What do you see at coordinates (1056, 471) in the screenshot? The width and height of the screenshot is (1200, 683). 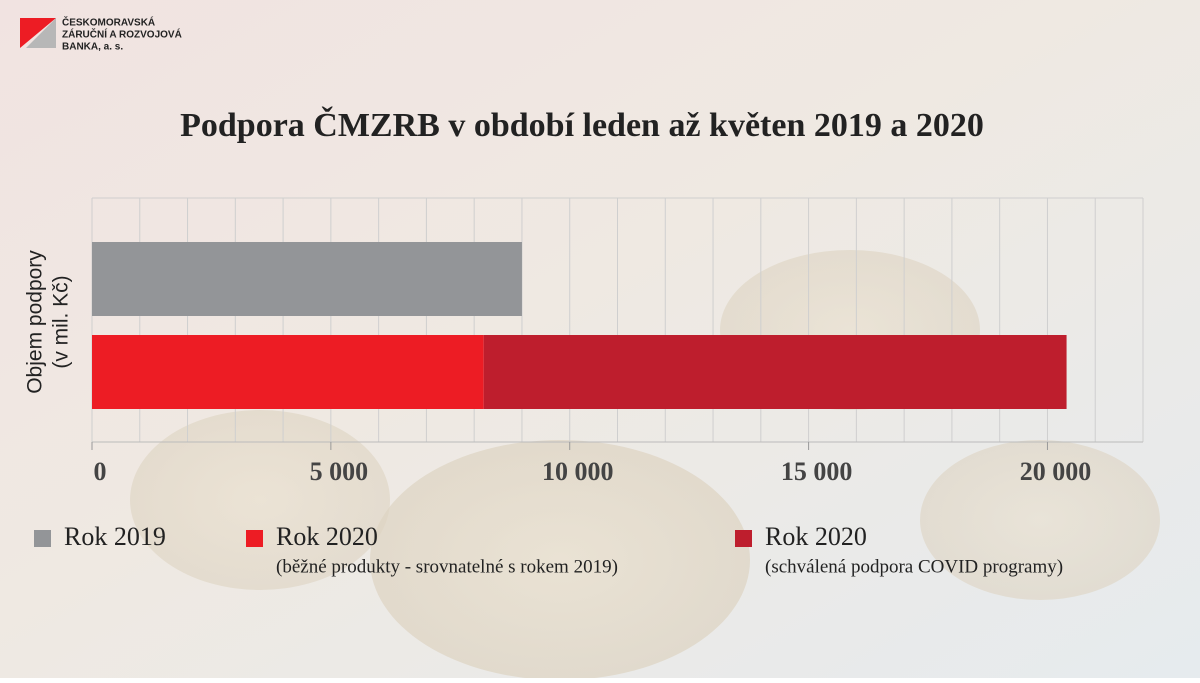 I see `x-tick-label: 20 000` at bounding box center [1056, 471].